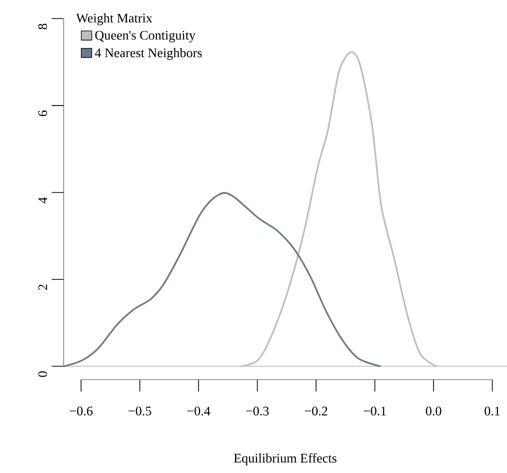 The image size is (507, 473). Describe the element at coordinates (114, 19) in the screenshot. I see `legend-title: Weight Matrix` at that location.